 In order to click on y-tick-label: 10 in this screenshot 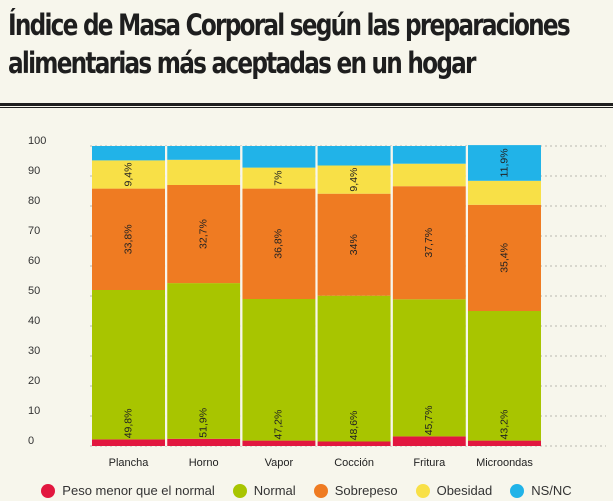, I will do `click(34, 411)`.